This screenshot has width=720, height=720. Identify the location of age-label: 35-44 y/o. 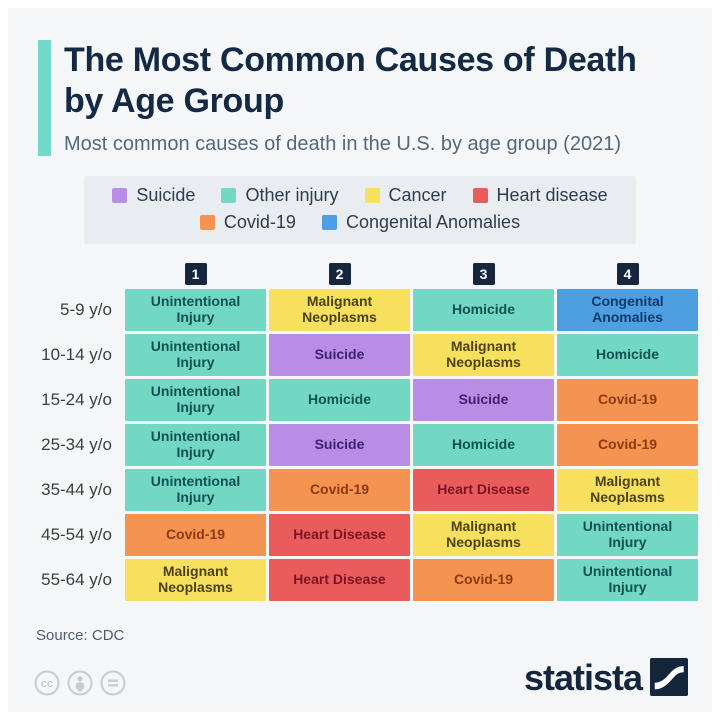
(76, 489).